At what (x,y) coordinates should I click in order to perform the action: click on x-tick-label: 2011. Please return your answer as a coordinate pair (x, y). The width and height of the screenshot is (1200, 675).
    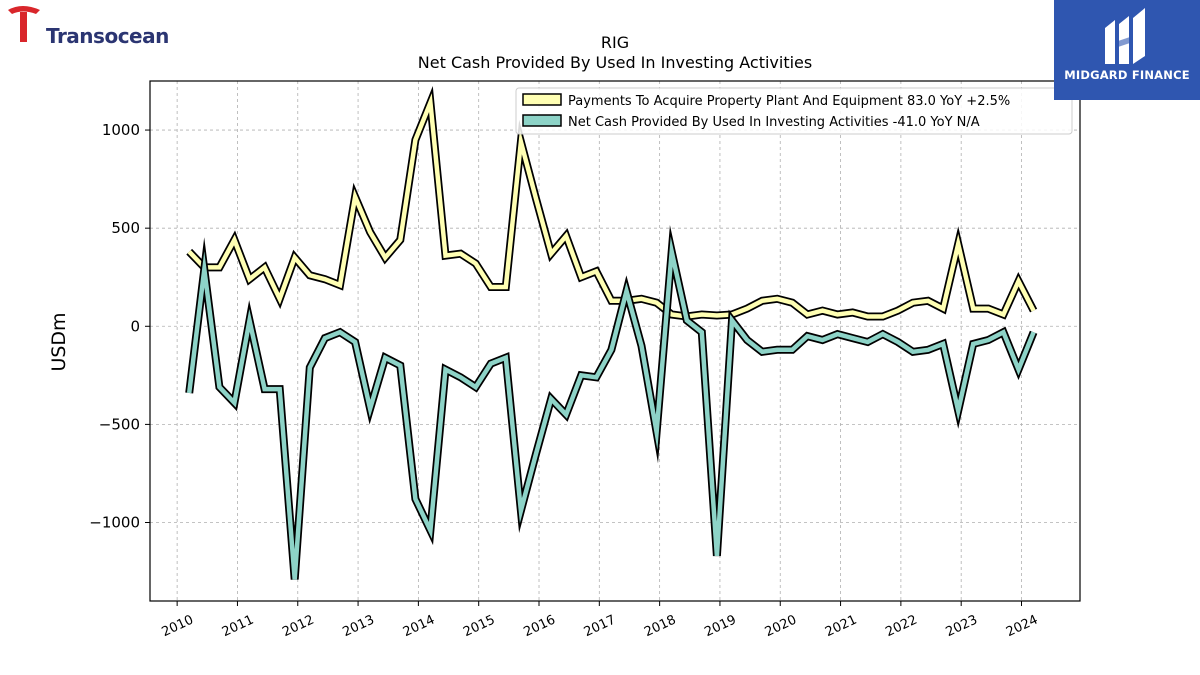
    Looking at the image, I should click on (238, 627).